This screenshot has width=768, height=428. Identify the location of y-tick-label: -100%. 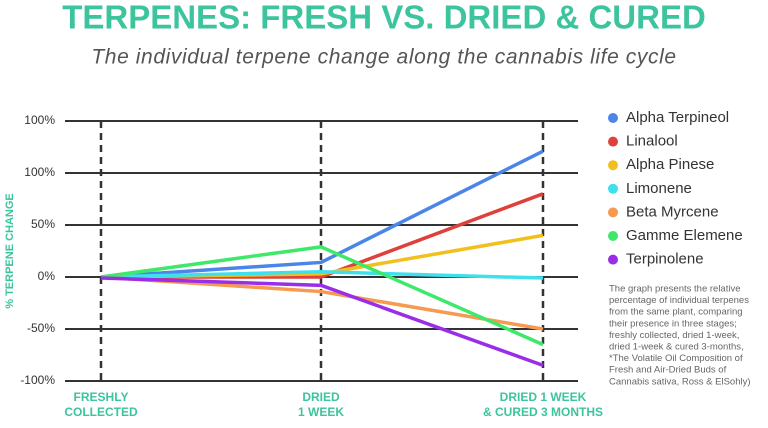
(37, 380).